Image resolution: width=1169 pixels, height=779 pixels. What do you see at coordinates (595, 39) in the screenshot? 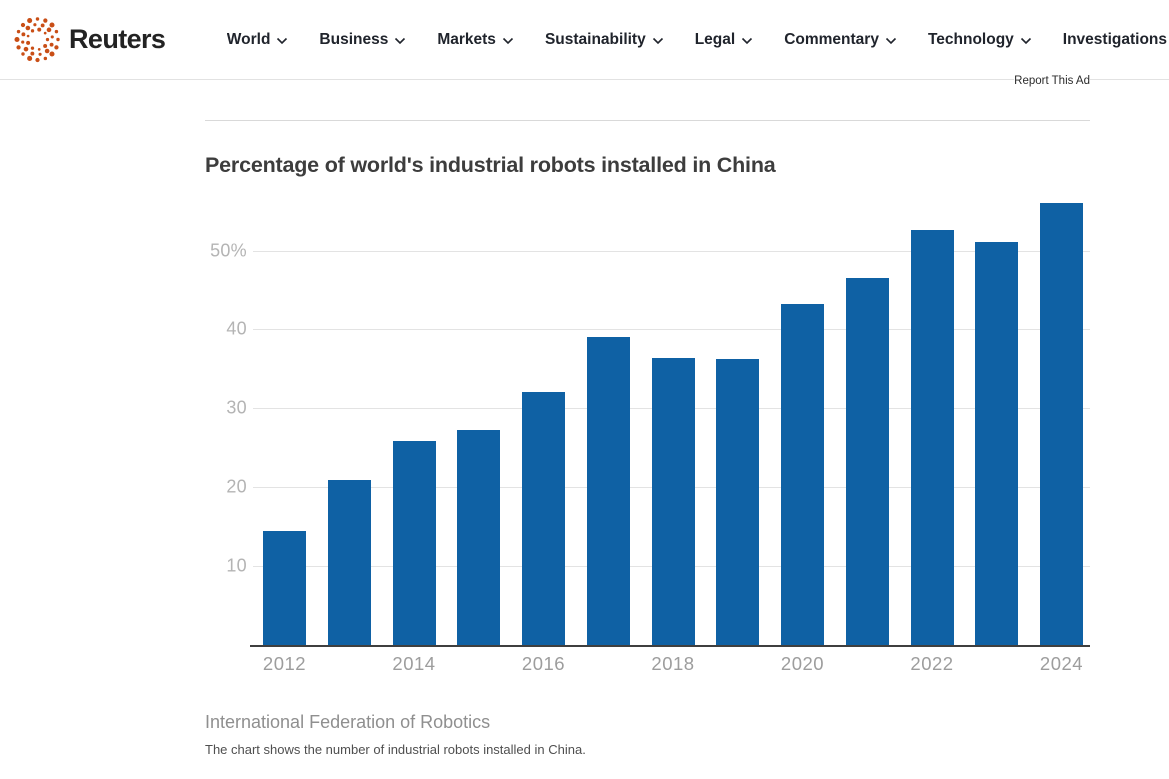
I see `nav-item-label: Sustainability` at bounding box center [595, 39].